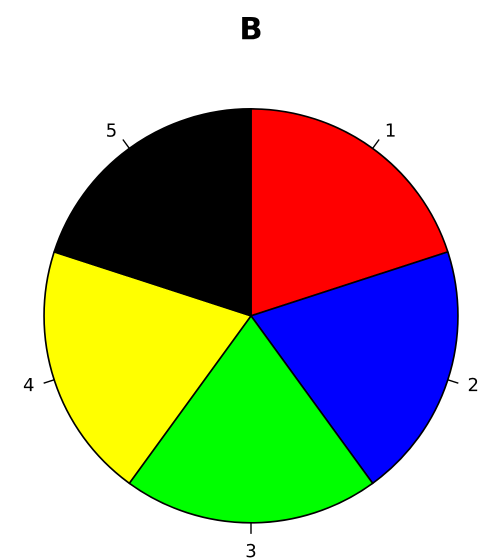 This screenshot has width=479, height=560. Describe the element at coordinates (251, 28) in the screenshot. I see `chart-title: B` at that location.